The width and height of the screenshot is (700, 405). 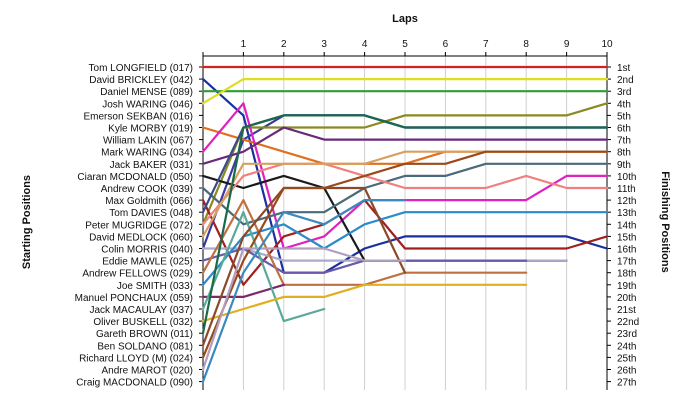 I want to click on start-label: Josh WARING (046), so click(x=147, y=104).